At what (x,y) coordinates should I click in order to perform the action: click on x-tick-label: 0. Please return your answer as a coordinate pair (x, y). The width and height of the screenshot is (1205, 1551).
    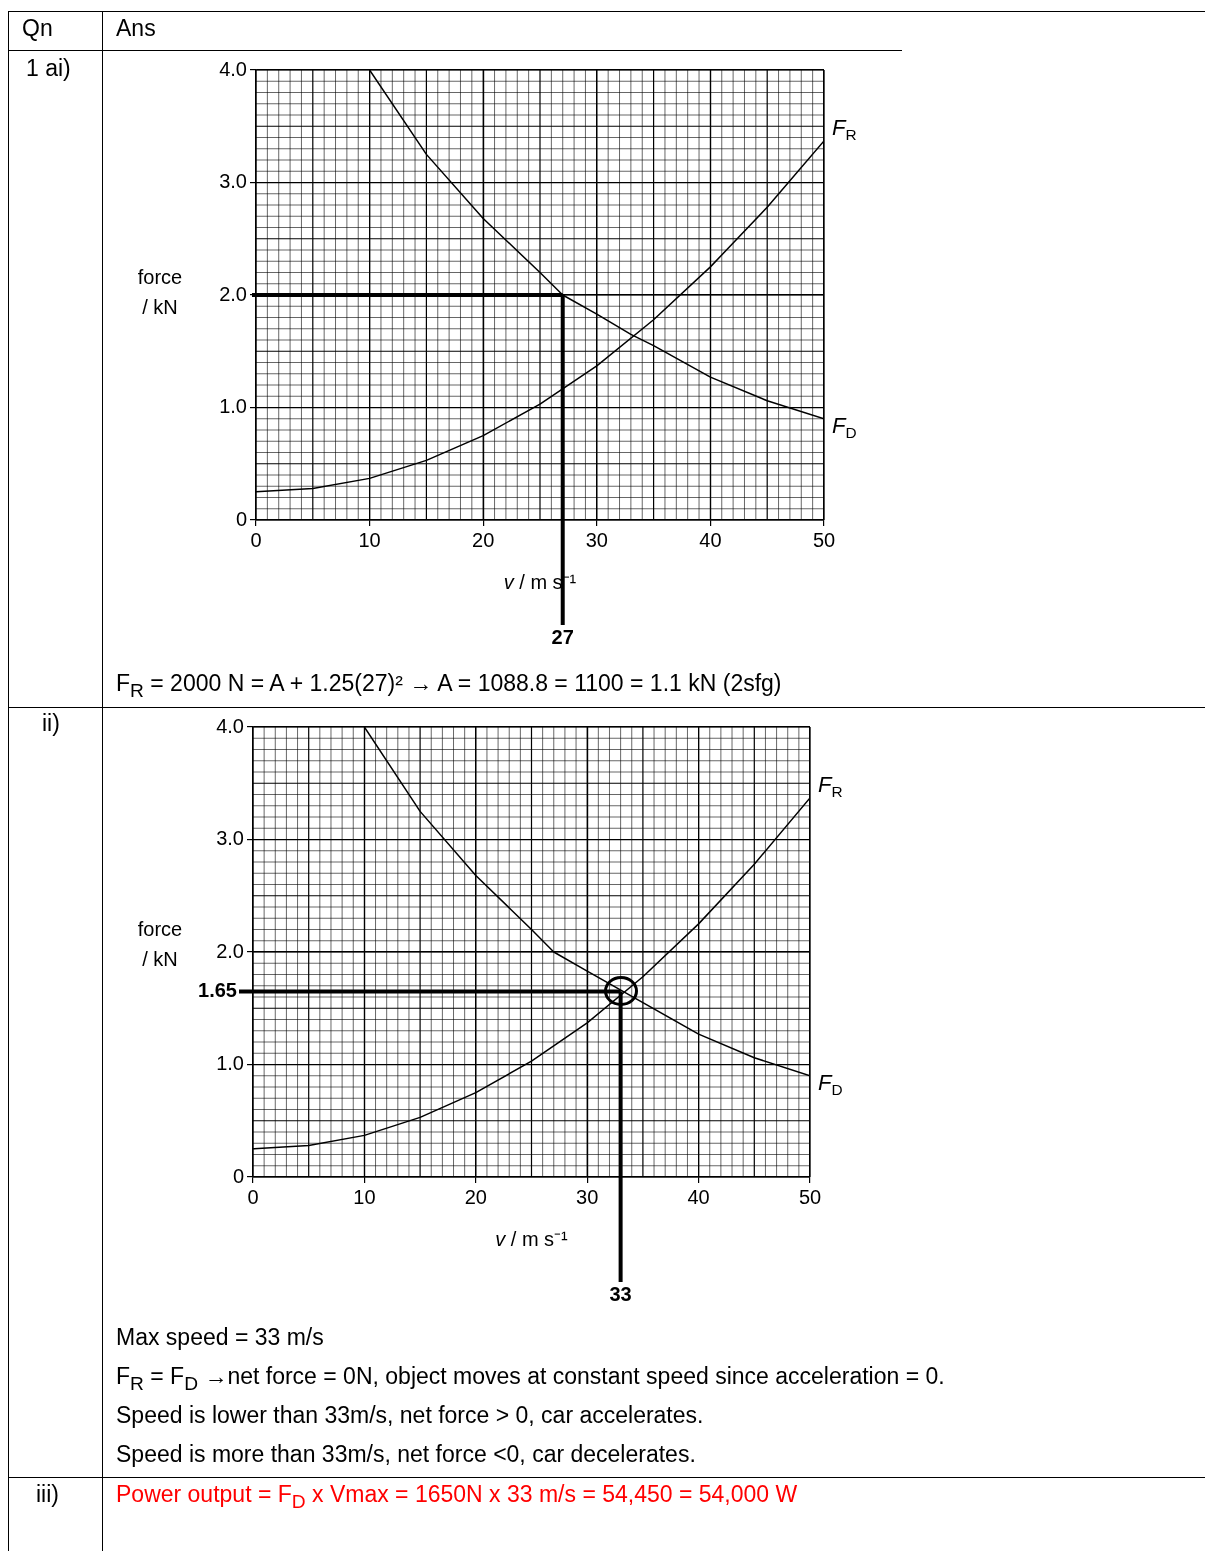
    Looking at the image, I should click on (256, 539).